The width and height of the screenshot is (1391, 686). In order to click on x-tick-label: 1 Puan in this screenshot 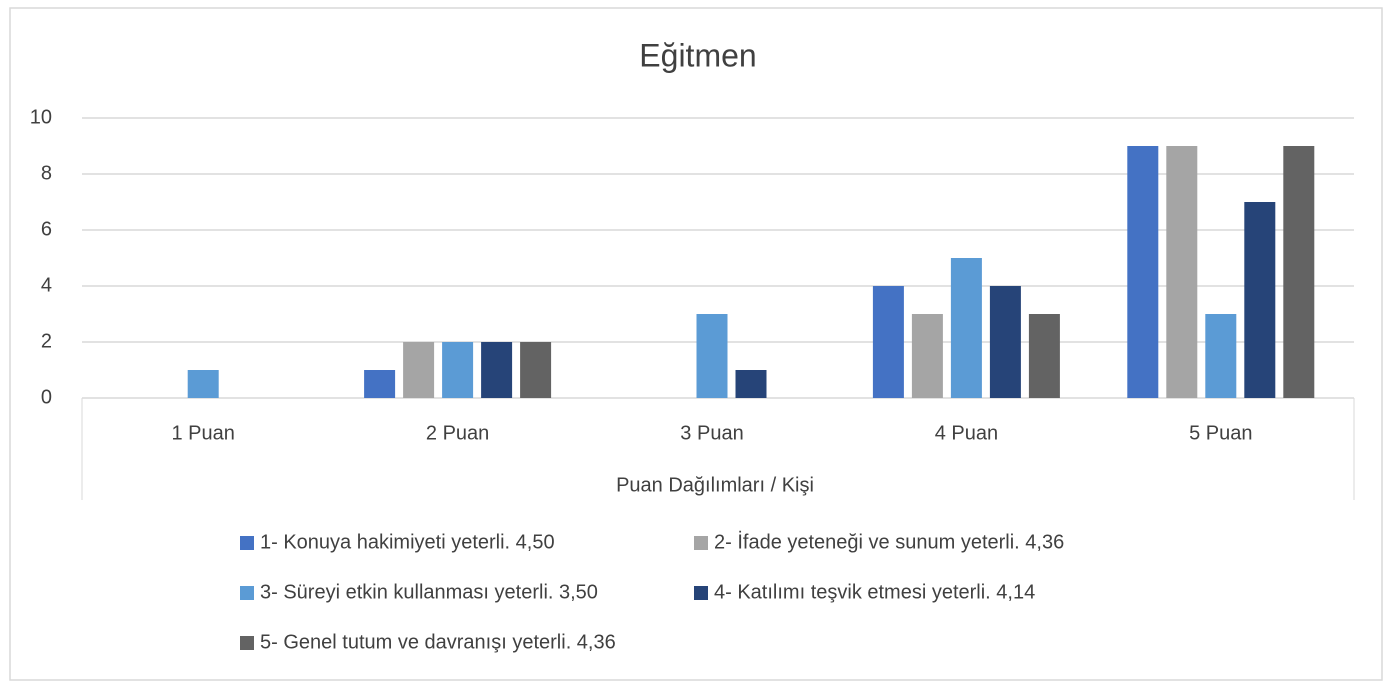, I will do `click(203, 433)`.